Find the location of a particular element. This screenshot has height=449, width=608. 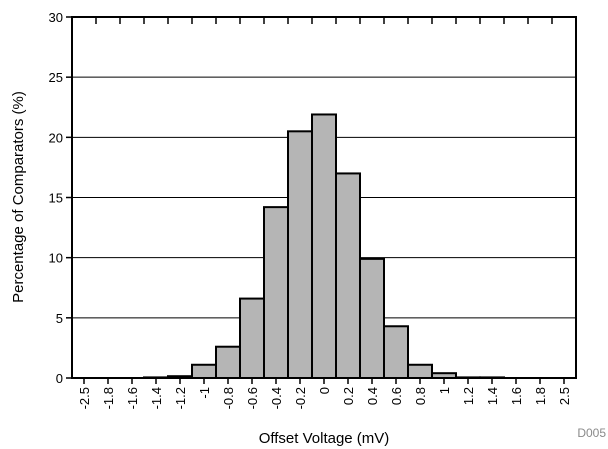

y-tick-label: 0 is located at coordinates (59, 378).